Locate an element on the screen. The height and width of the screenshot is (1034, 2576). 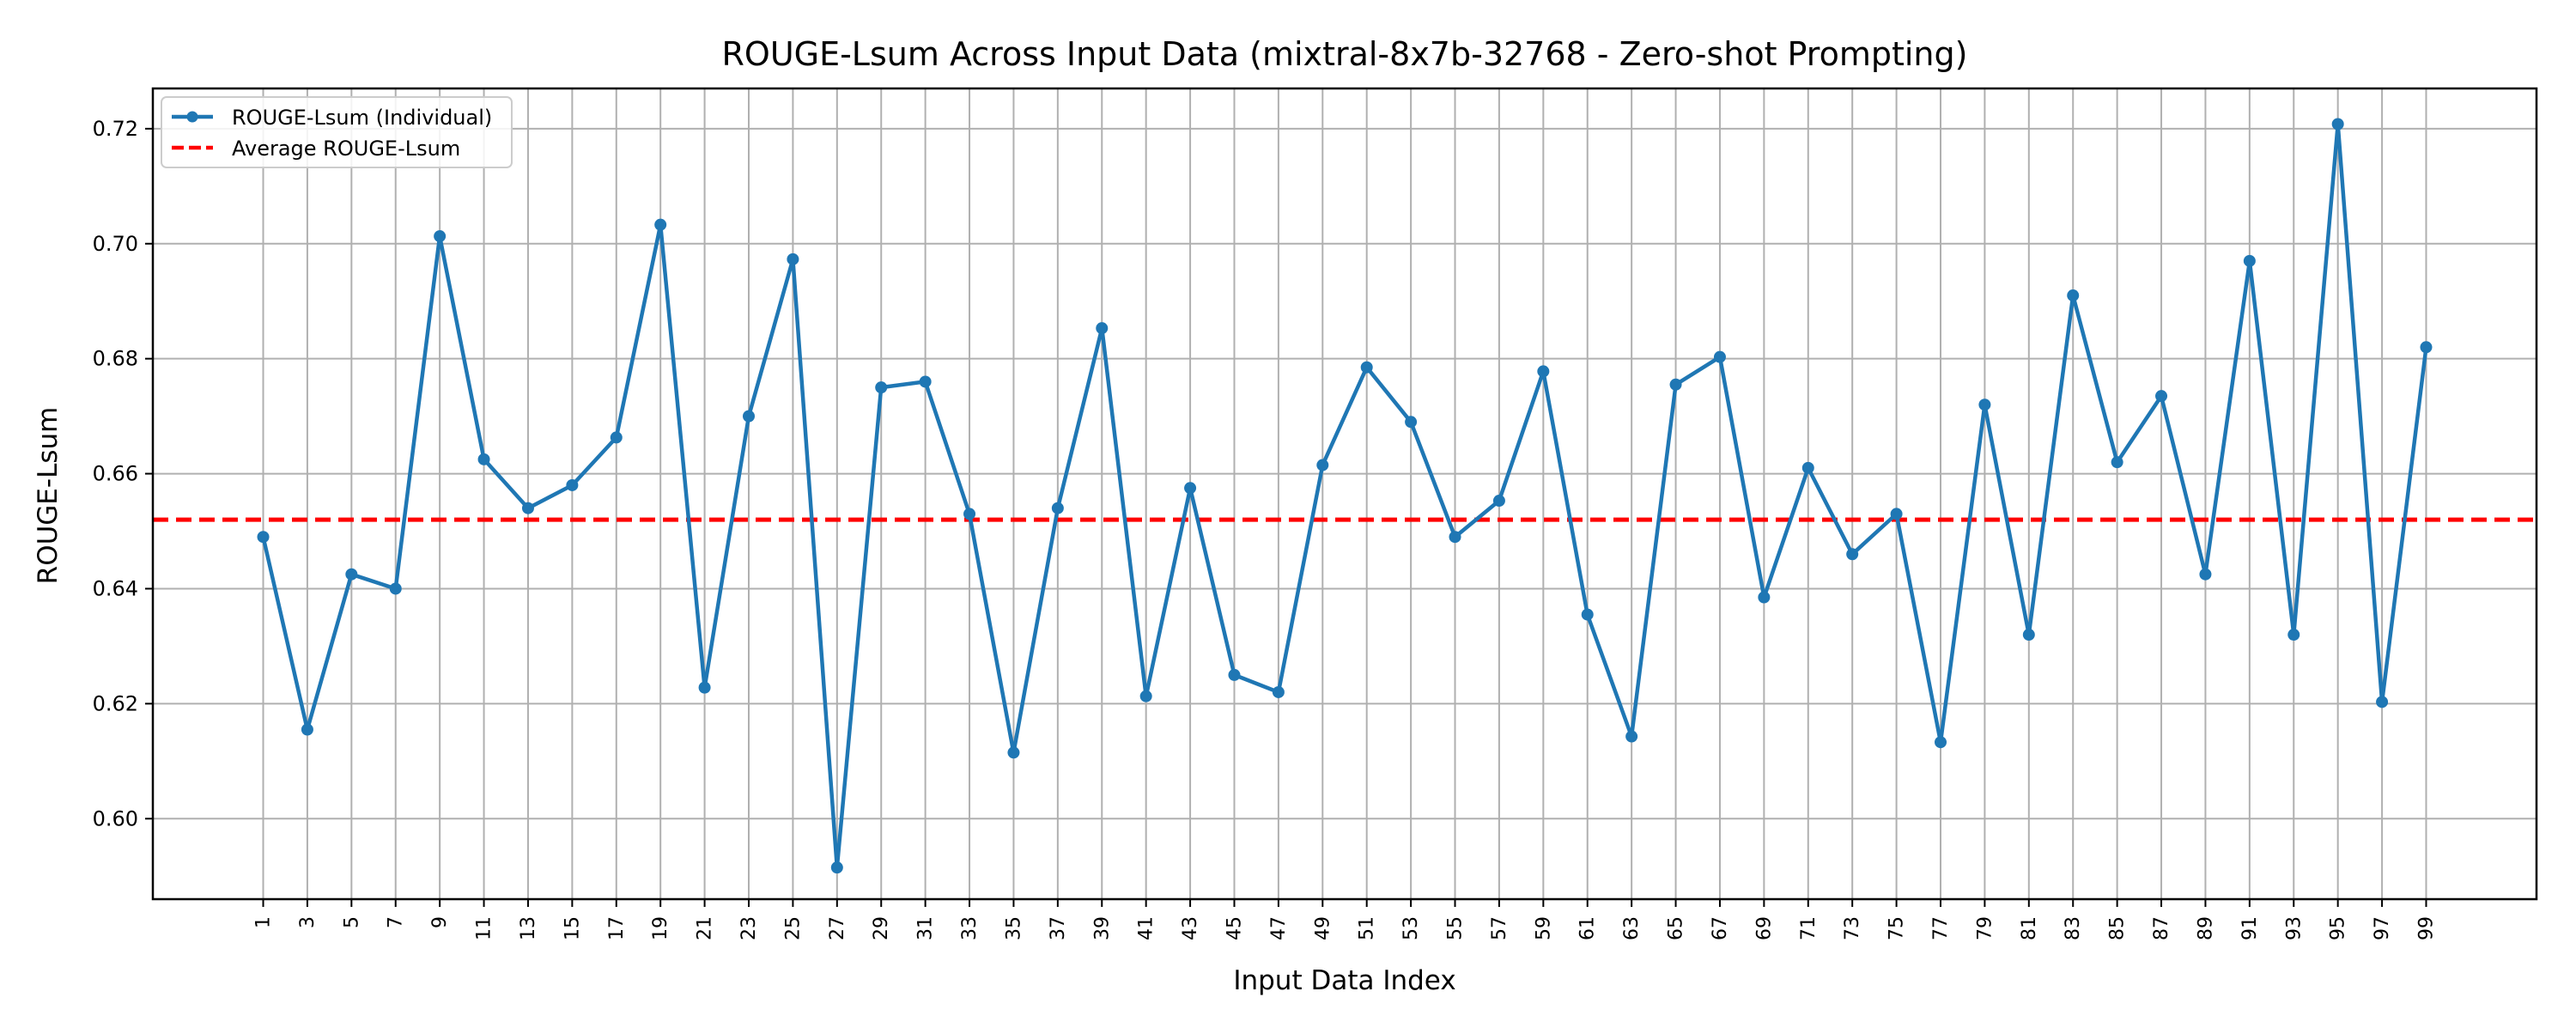
x-tick-label: 41 is located at coordinates (1146, 928).